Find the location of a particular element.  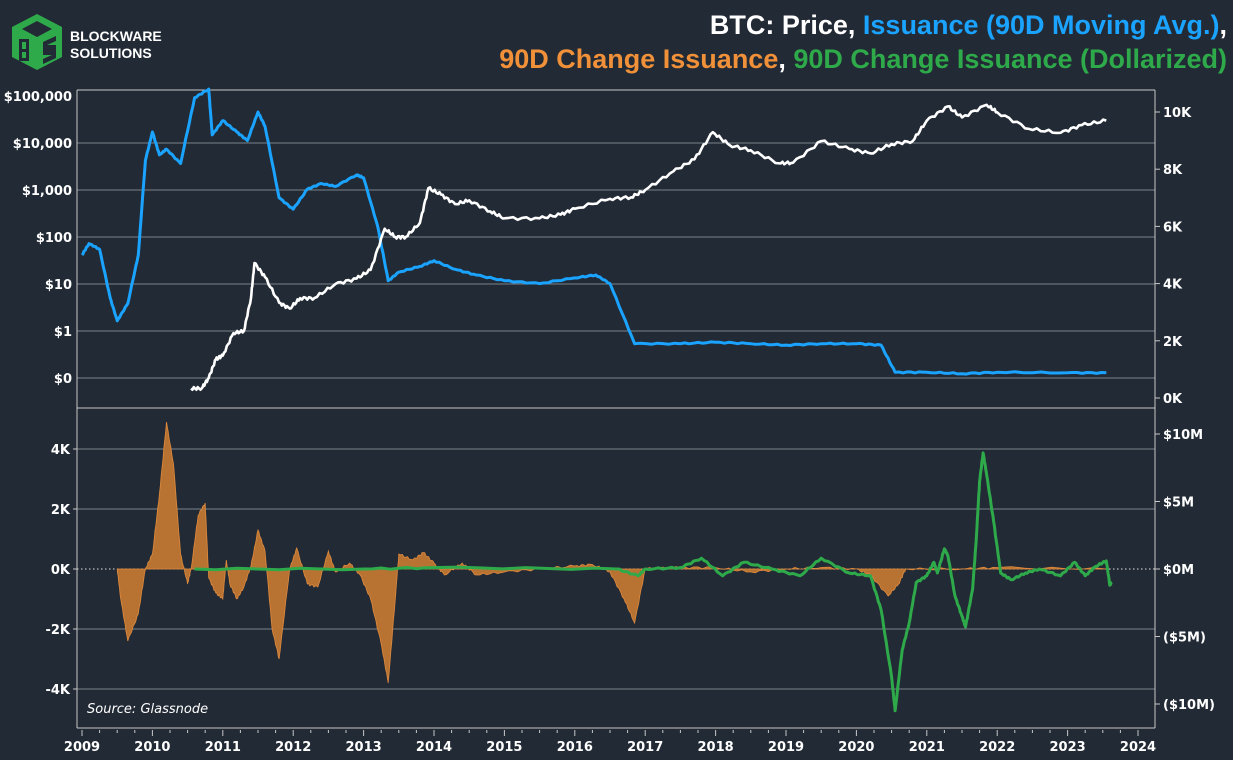

blockware-logo: BLOCKWARE SOLUTIONS is located at coordinates (95, 43).